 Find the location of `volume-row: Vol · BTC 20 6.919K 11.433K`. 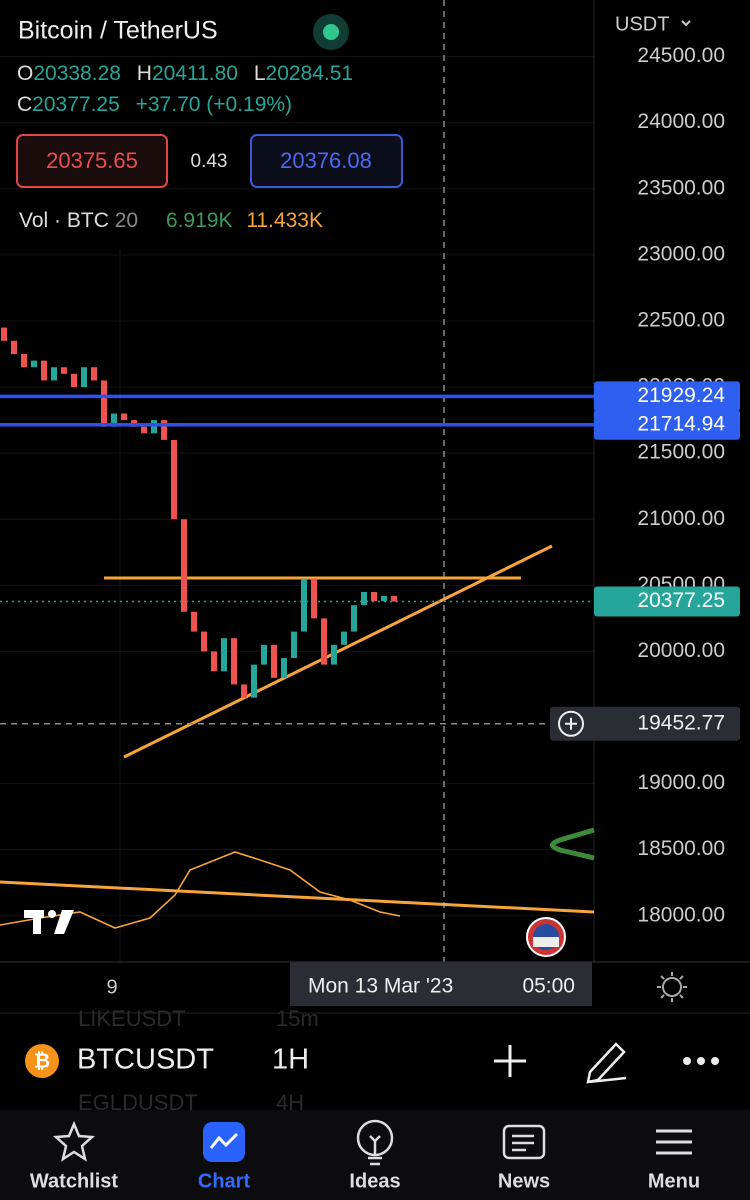

volume-row: Vol · BTC 20 6.919K 11.433K is located at coordinates (171, 220).